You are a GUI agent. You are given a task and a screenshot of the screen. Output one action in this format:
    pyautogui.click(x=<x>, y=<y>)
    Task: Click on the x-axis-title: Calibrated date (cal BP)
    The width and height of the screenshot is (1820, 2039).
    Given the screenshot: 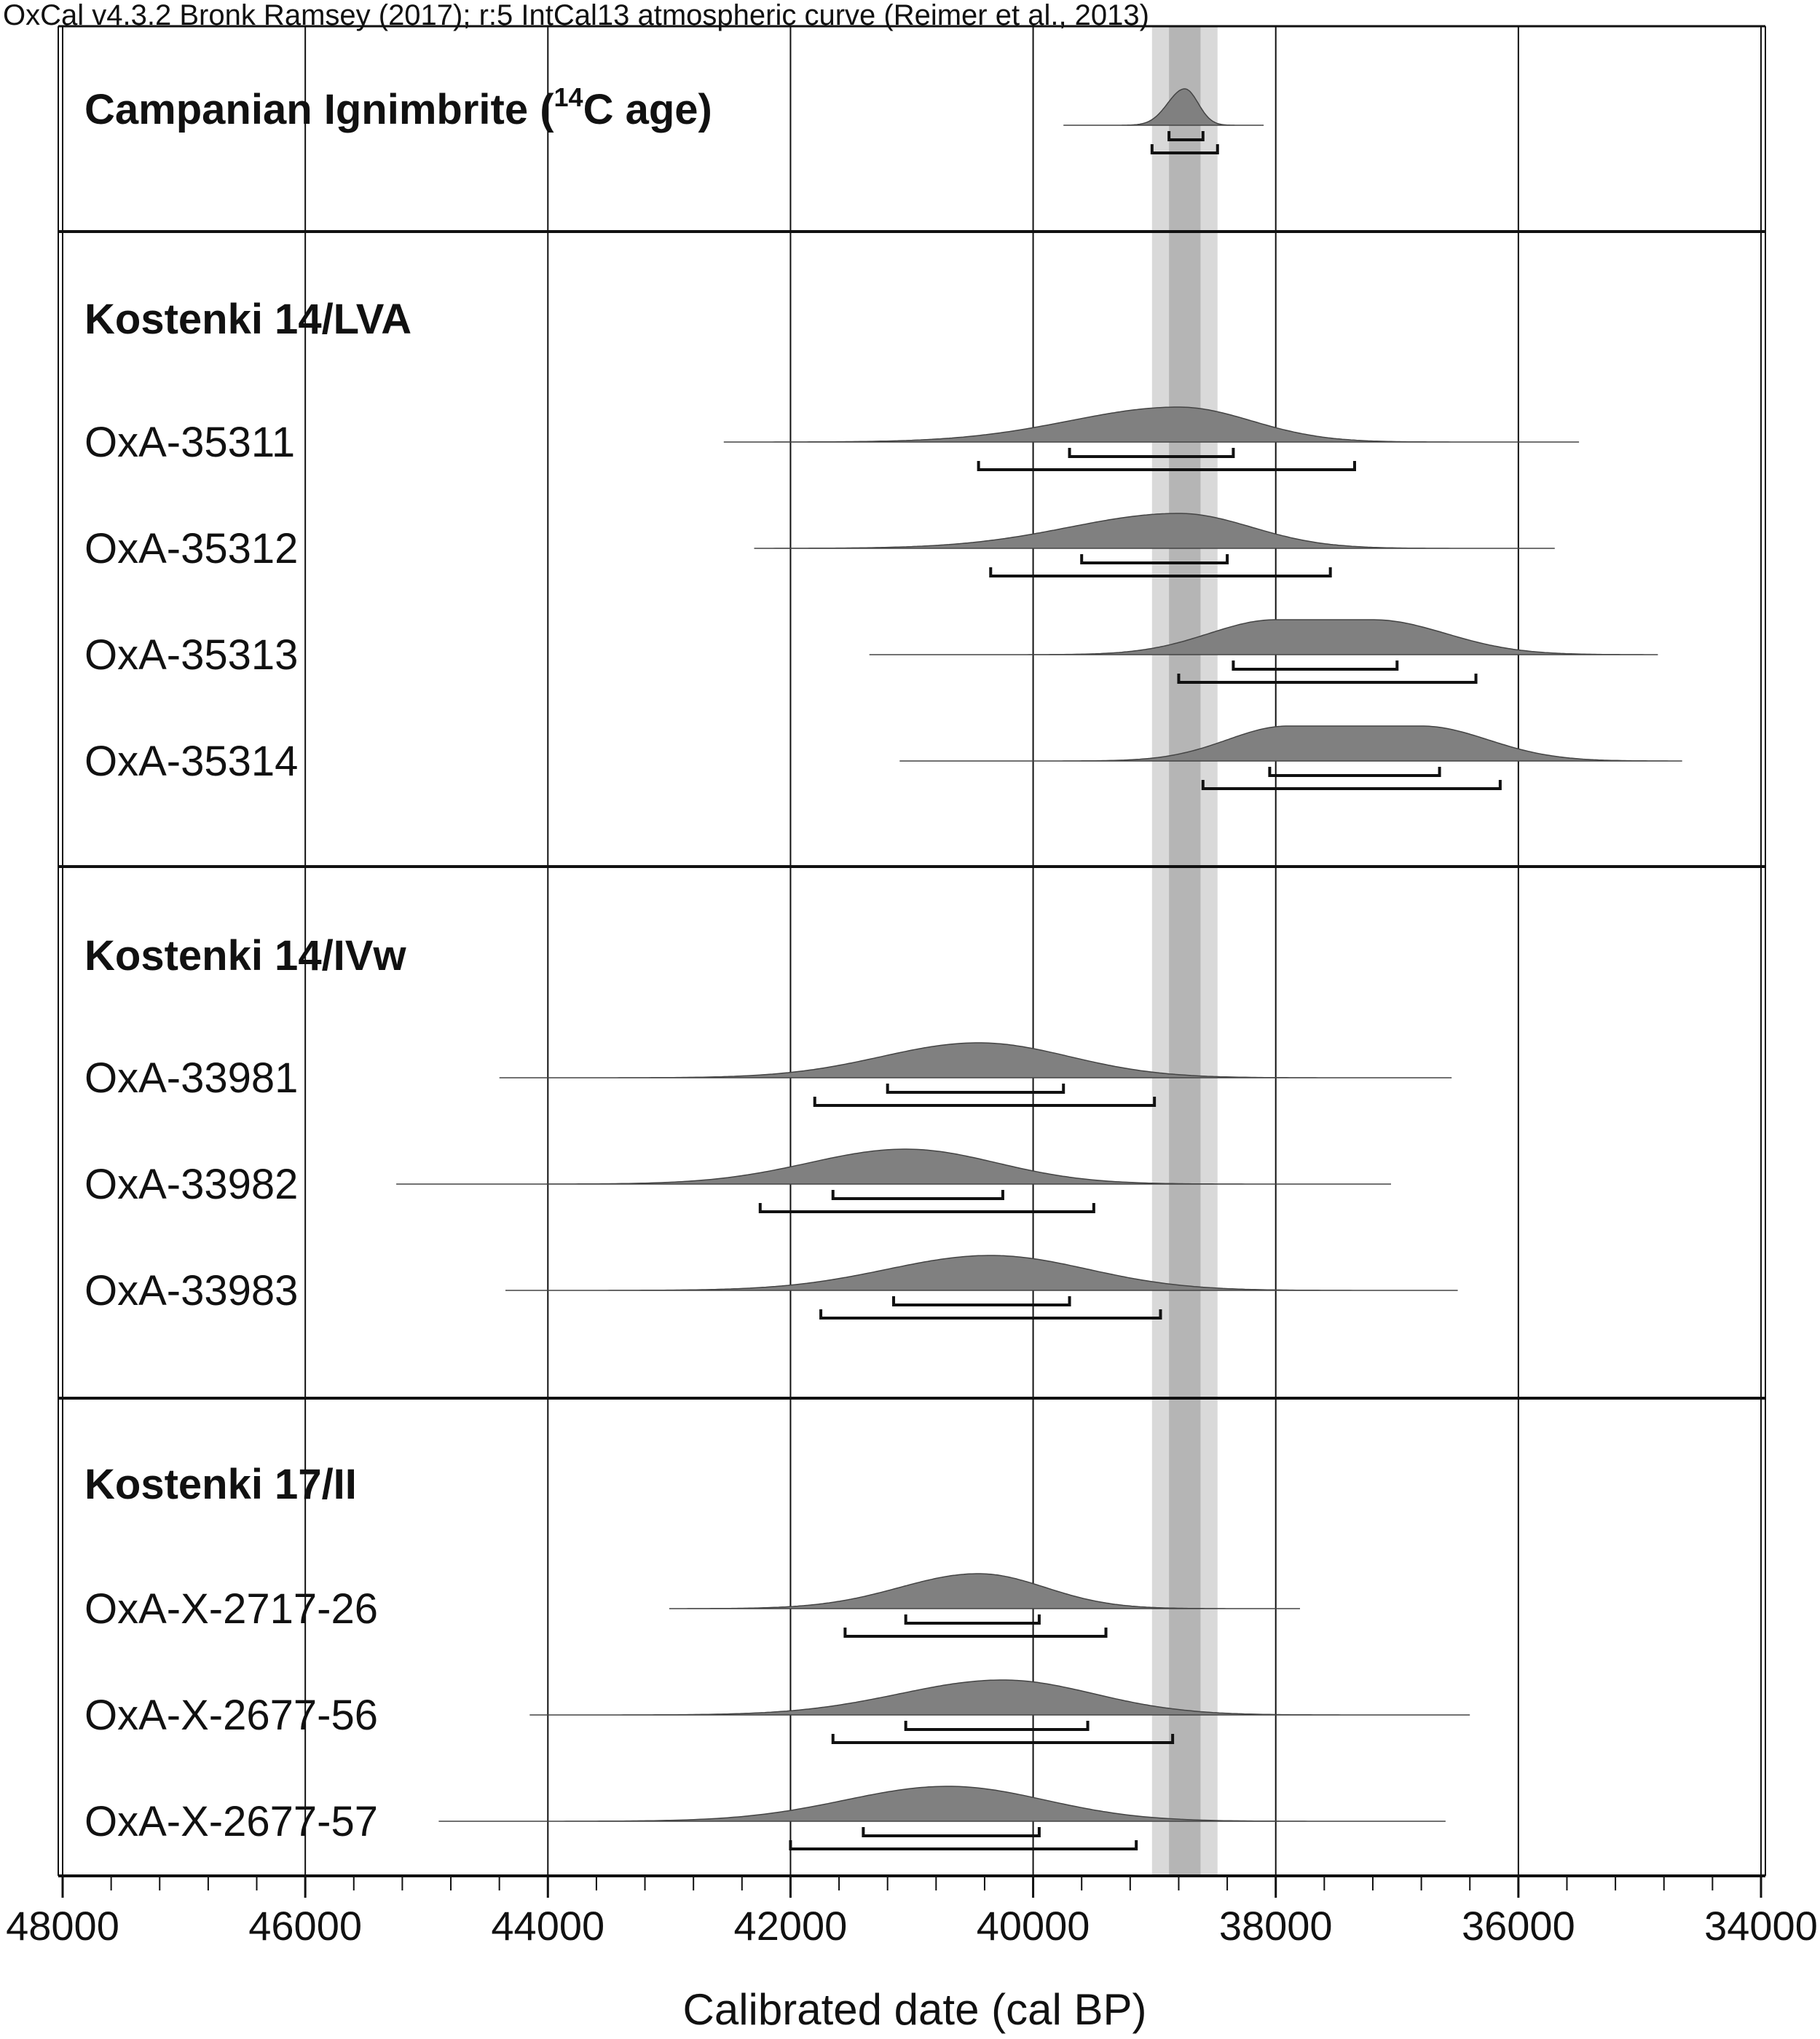 What is the action you would take?
    pyautogui.click(x=915, y=2009)
    